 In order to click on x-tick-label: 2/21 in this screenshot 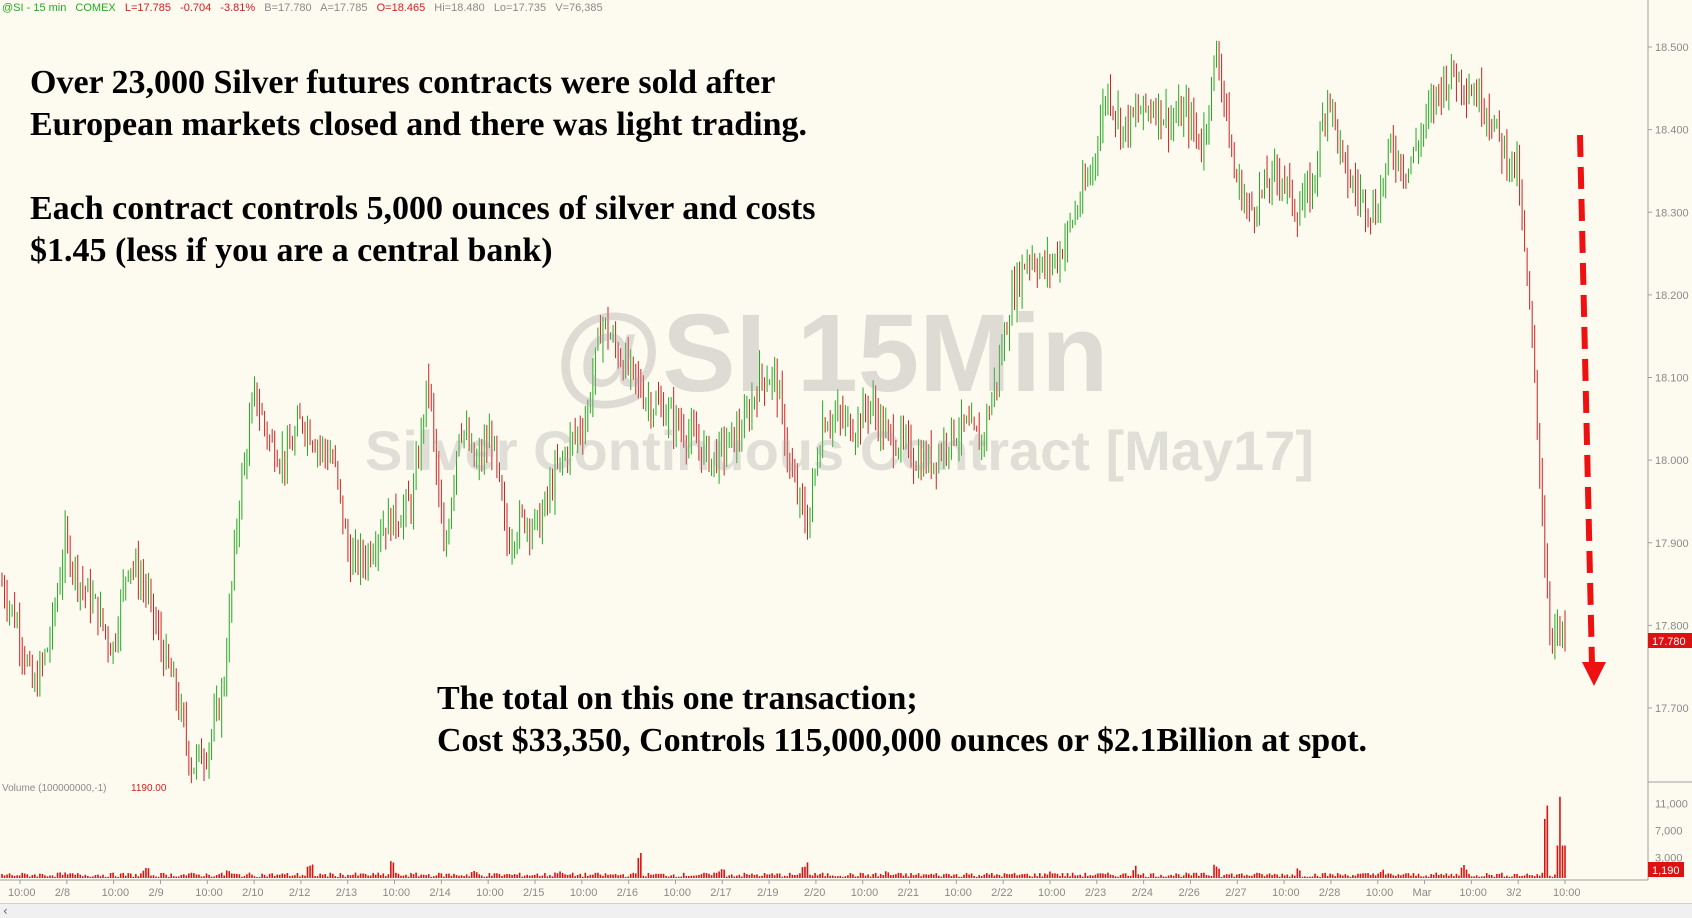, I will do `click(908, 893)`.